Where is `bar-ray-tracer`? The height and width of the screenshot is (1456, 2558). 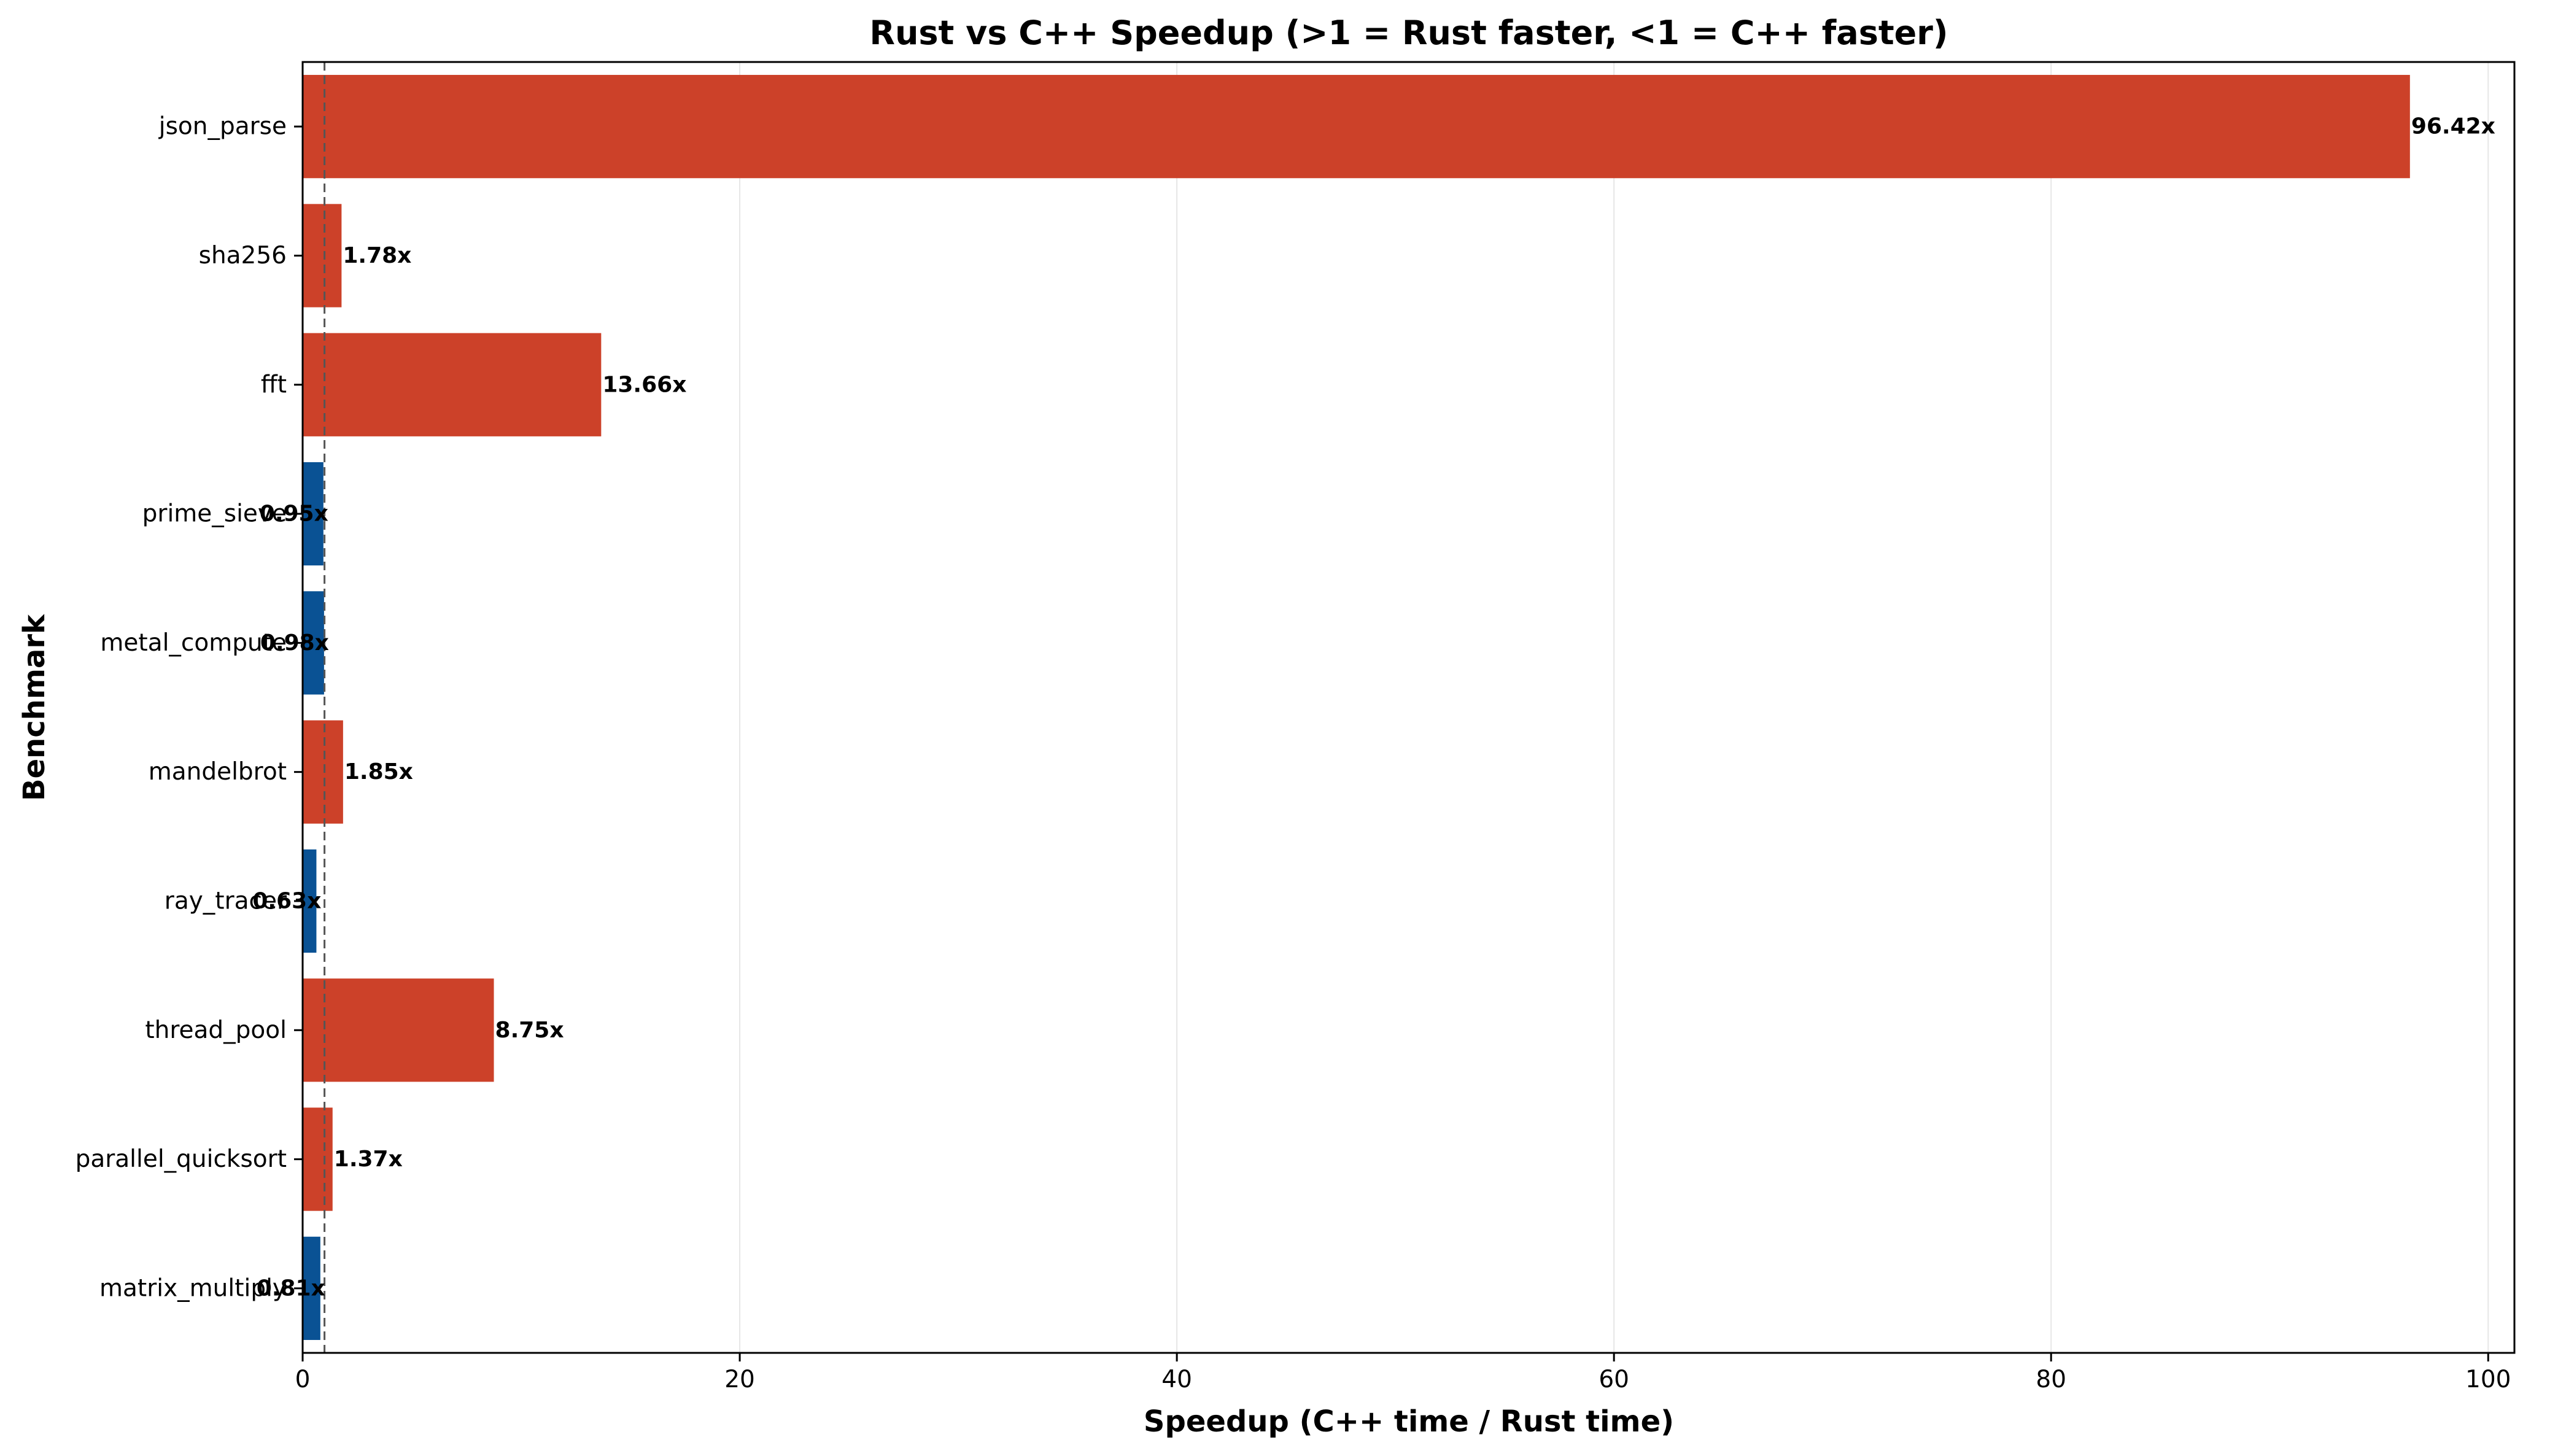 bar-ray-tracer is located at coordinates (310, 901).